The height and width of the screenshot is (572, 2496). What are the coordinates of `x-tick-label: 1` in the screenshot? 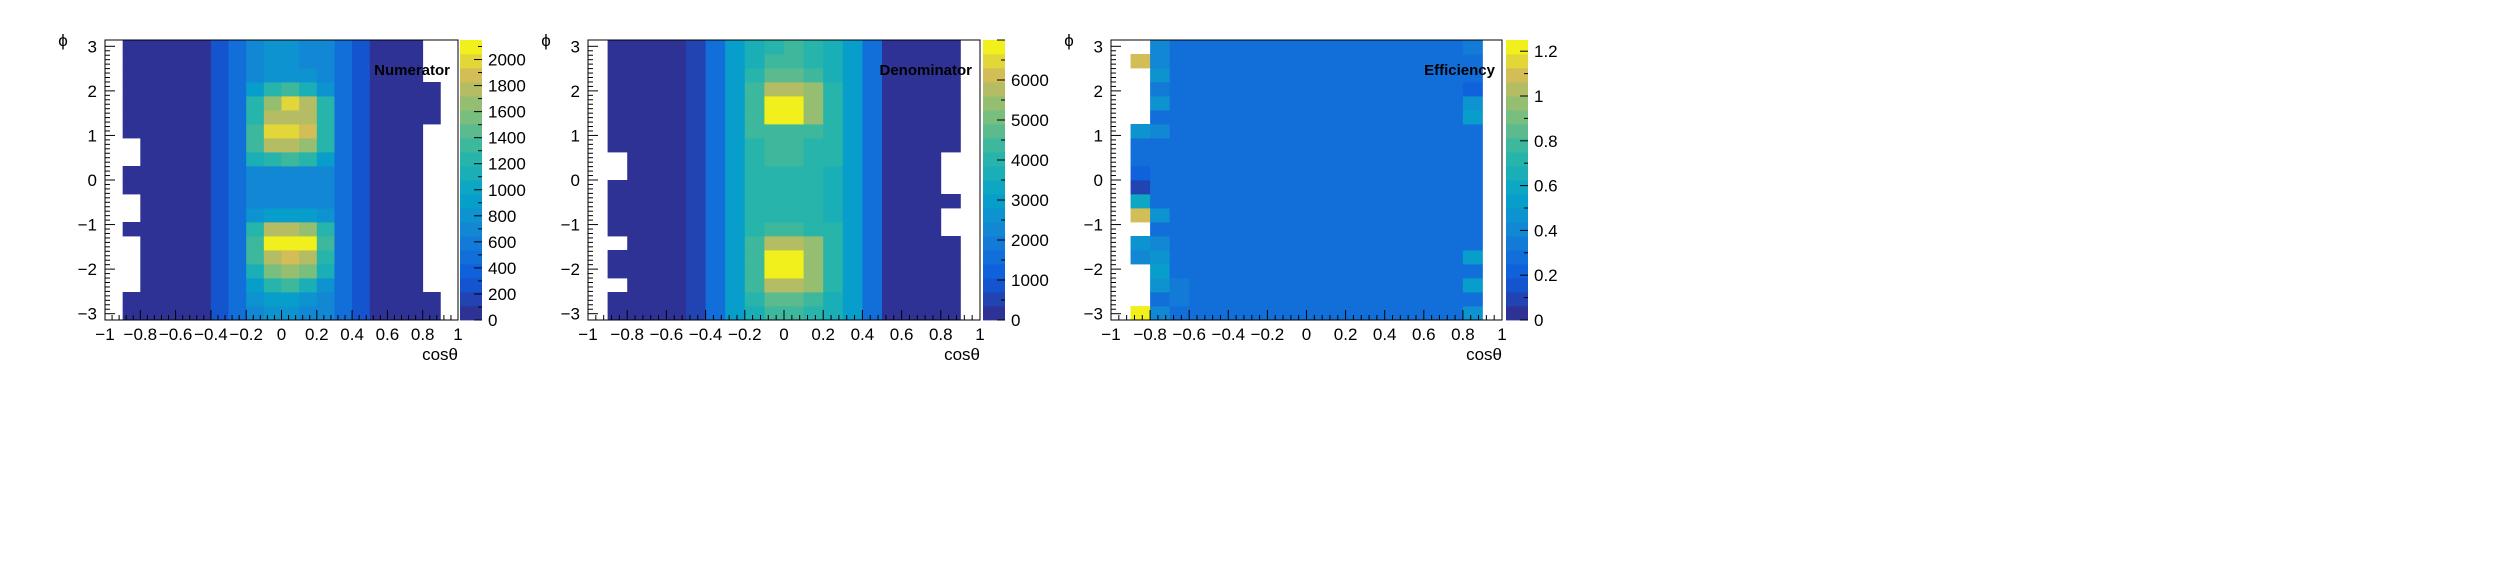 It's located at (457, 334).